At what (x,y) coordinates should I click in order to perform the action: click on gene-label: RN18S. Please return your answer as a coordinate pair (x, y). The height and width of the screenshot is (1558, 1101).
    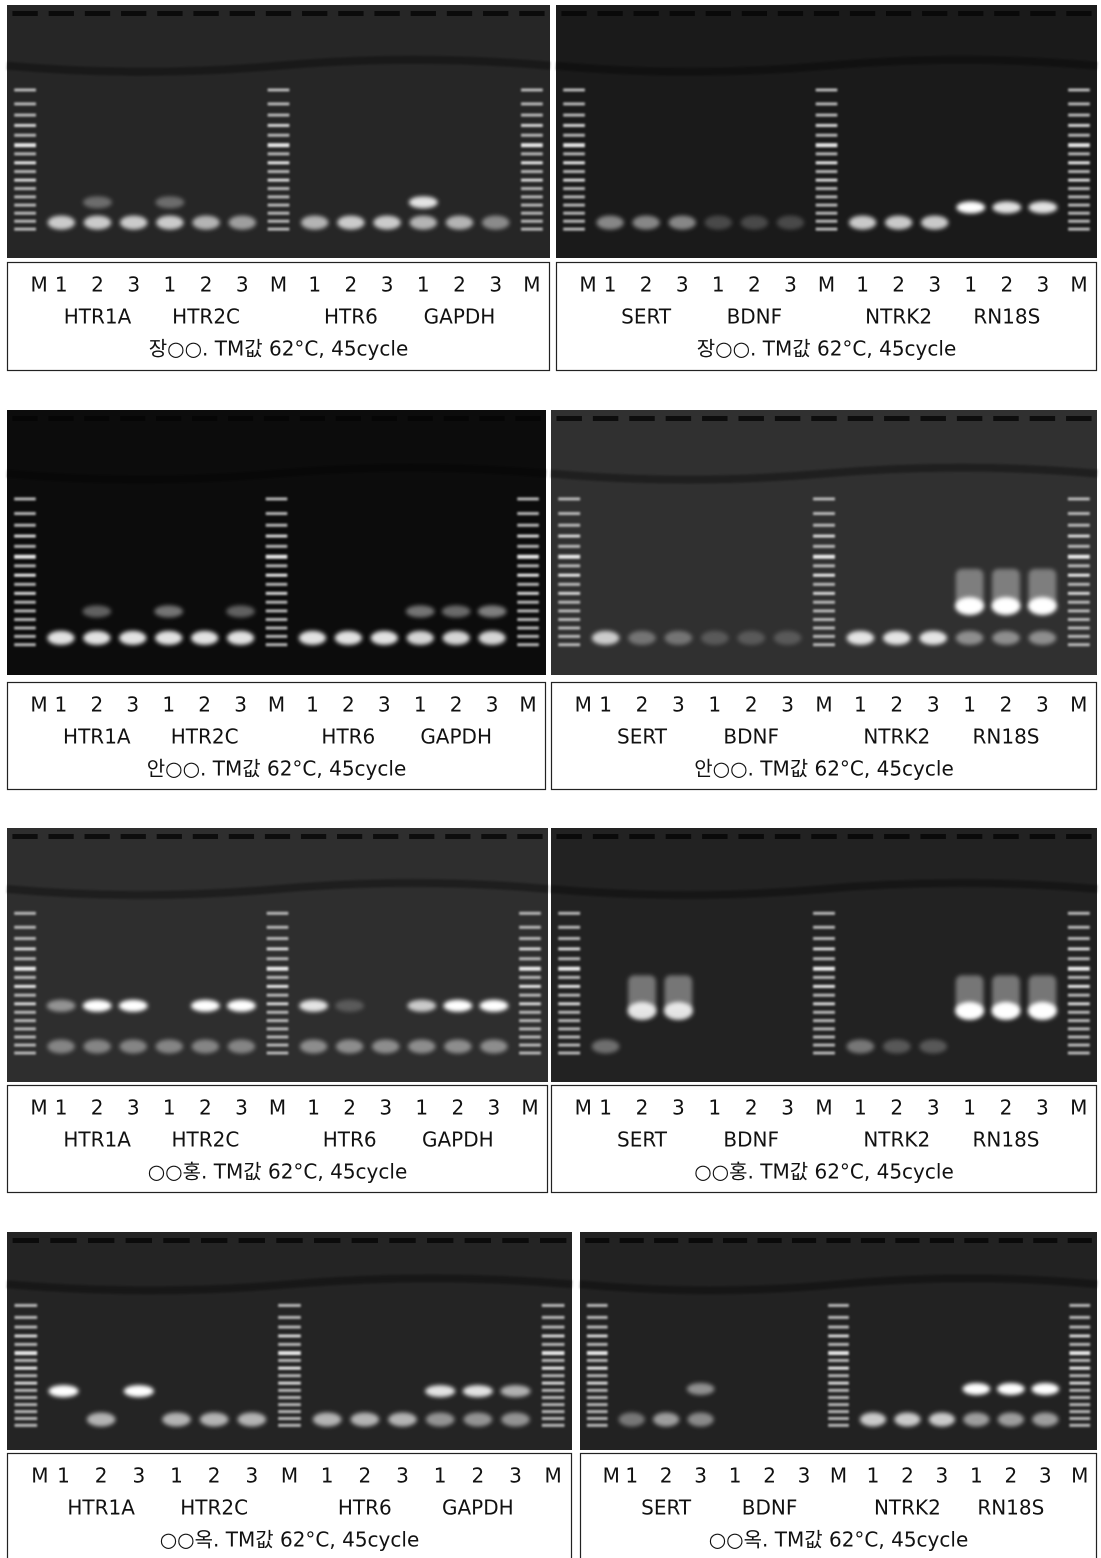
    Looking at the image, I should click on (1005, 737).